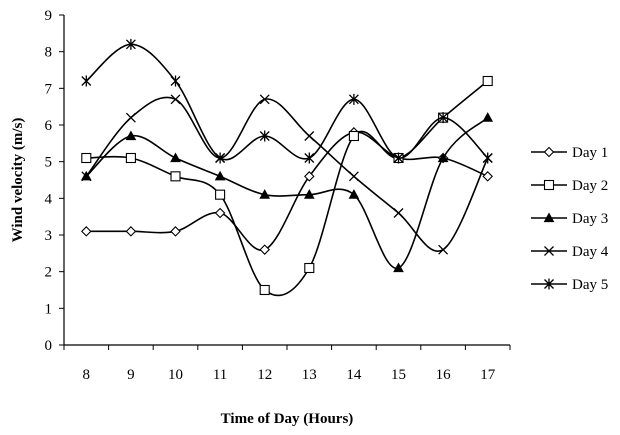  I want to click on y-tick-label: 4, so click(49, 199).